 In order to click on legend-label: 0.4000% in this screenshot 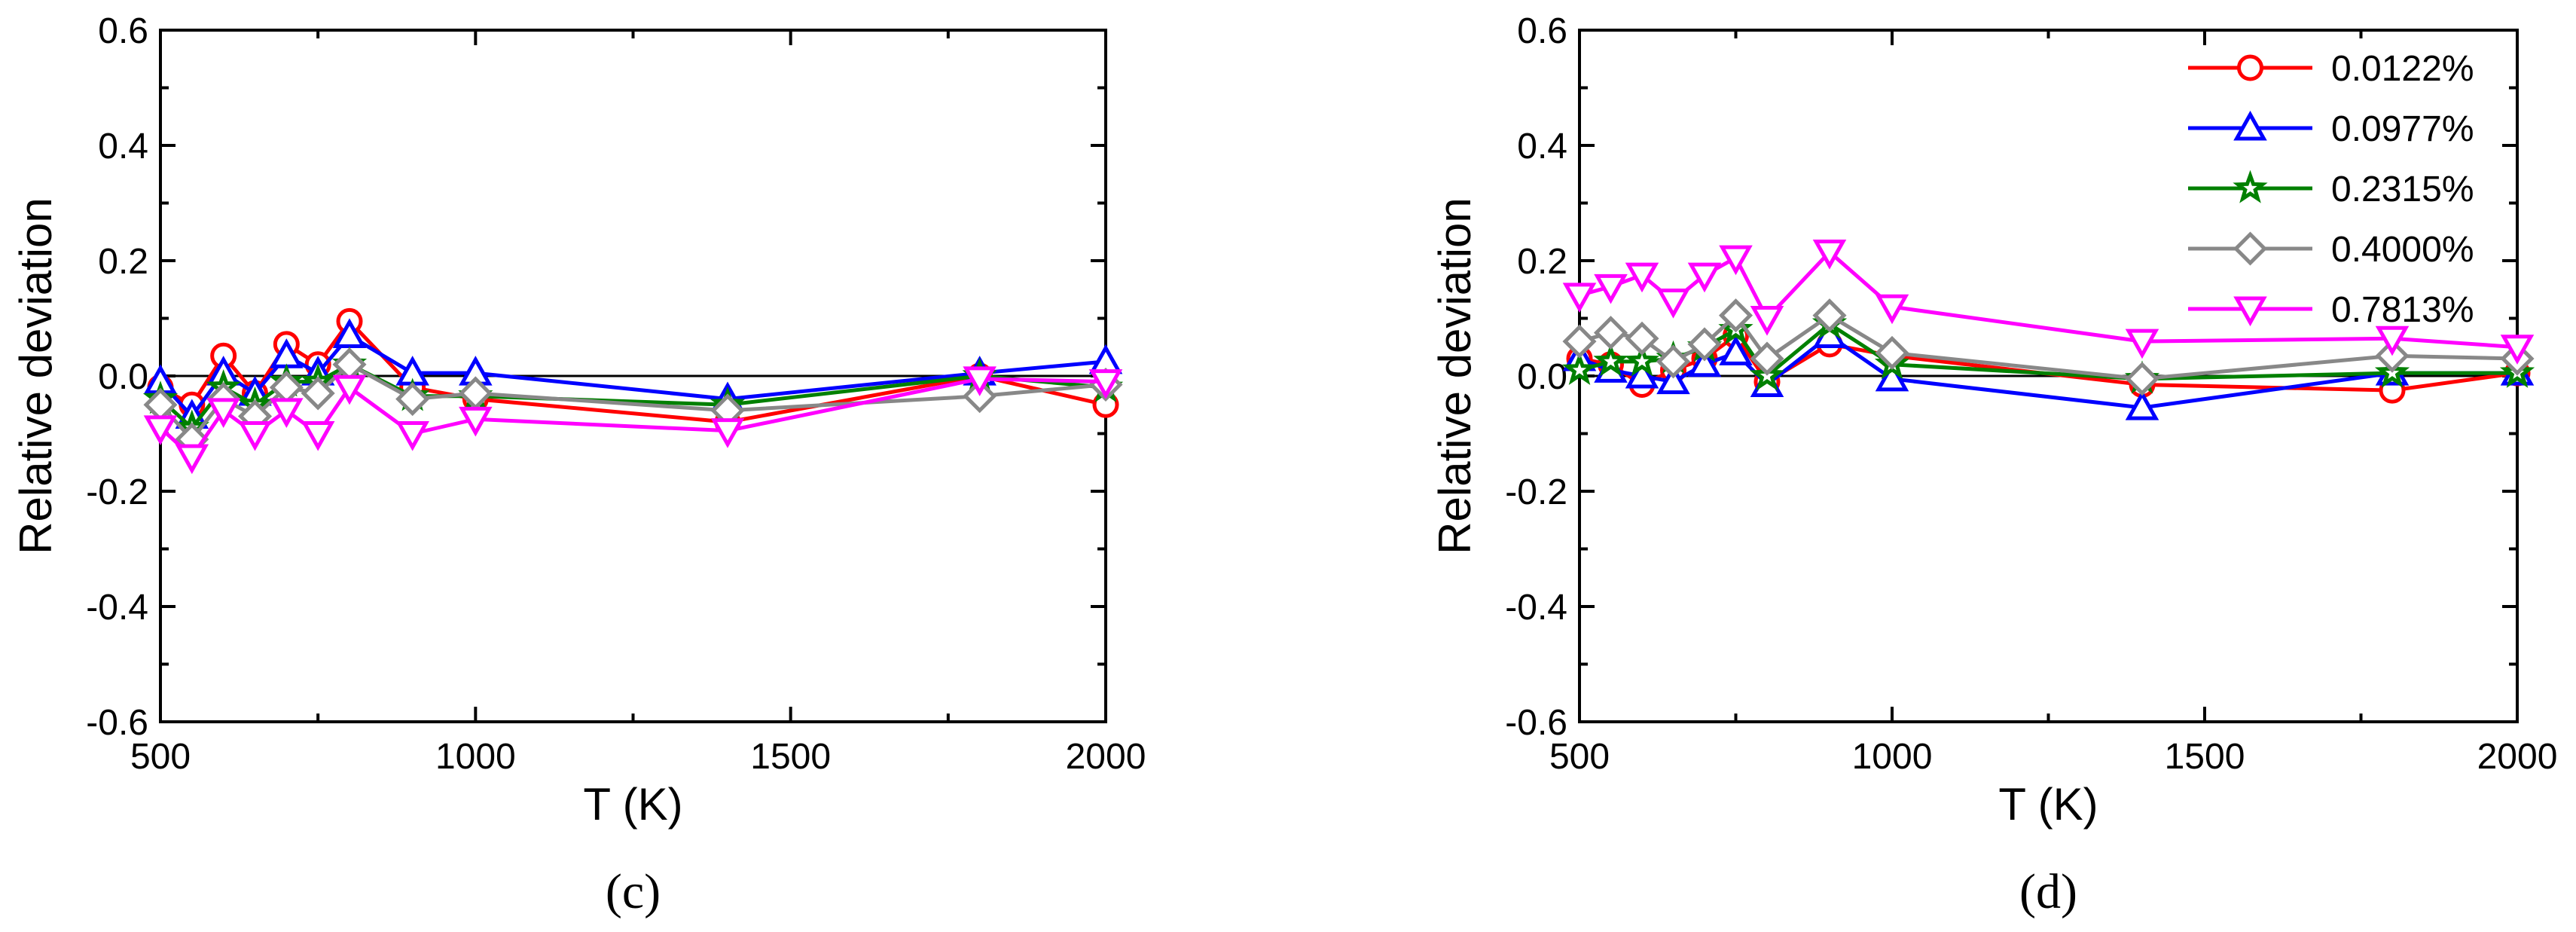, I will do `click(2403, 250)`.